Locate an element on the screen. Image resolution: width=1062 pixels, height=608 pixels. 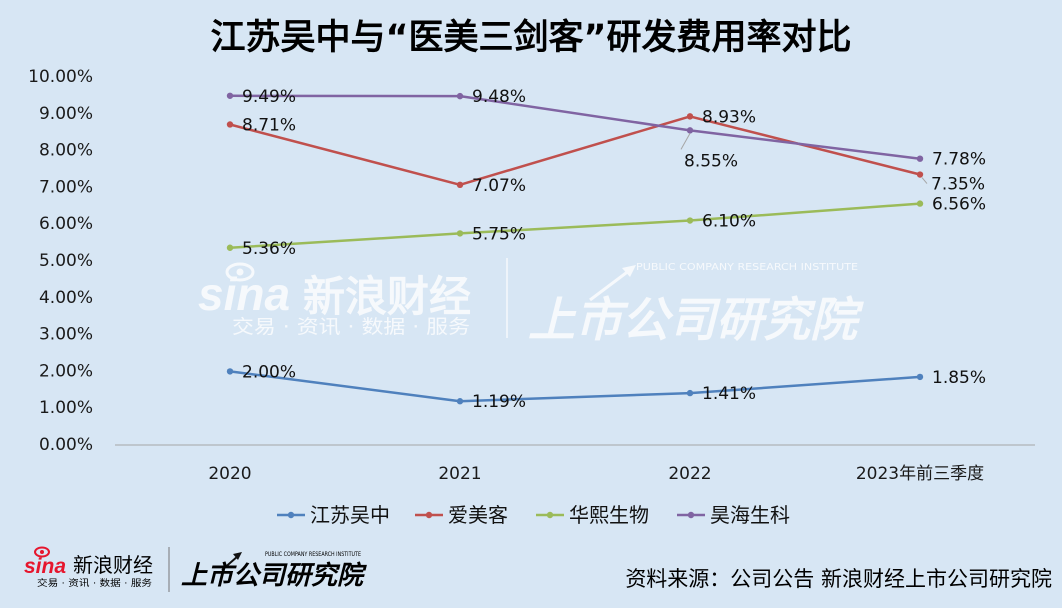
legend-label: 江苏吴中 is located at coordinates (350, 515).